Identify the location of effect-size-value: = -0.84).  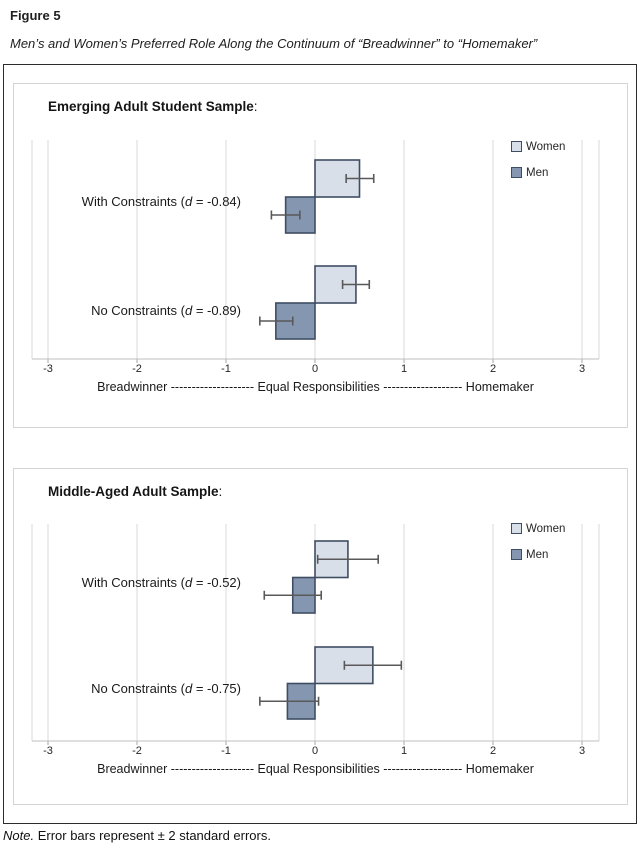
(216, 201).